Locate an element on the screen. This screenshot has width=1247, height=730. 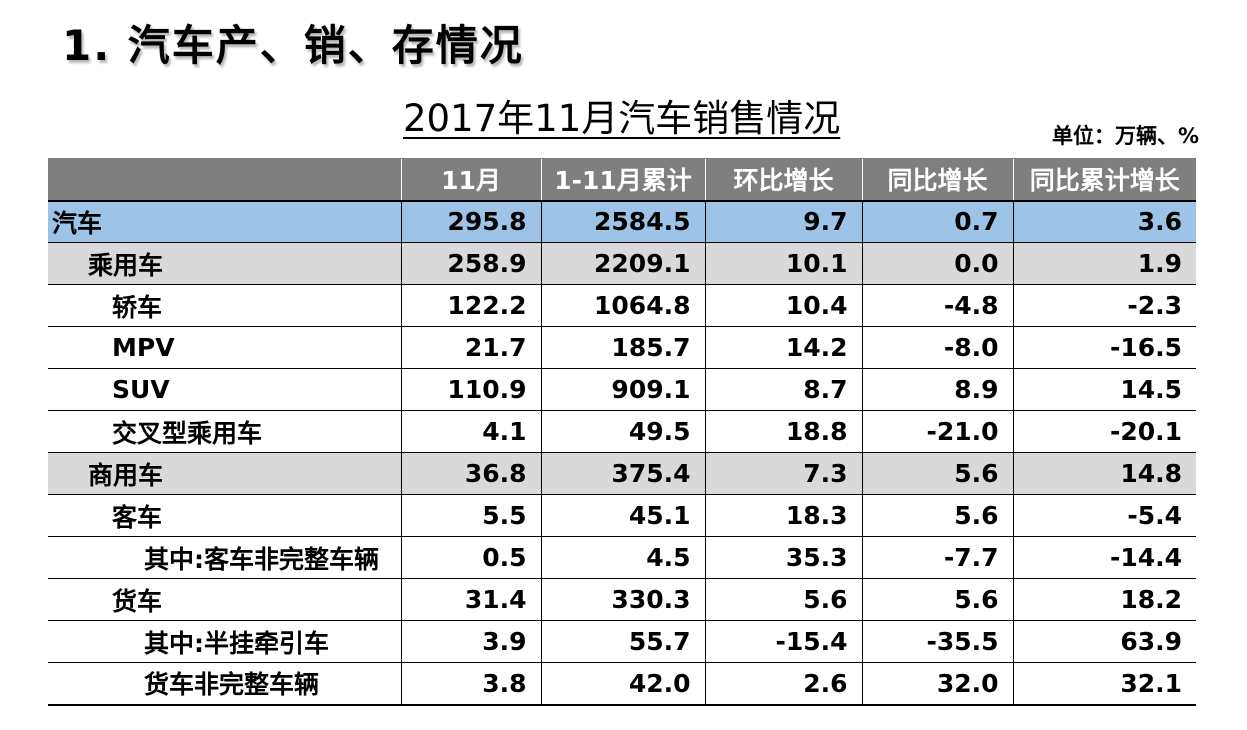
table-row: MPV 21.7 185.7 14.2 -8.0 -16.5 is located at coordinates (622, 347).